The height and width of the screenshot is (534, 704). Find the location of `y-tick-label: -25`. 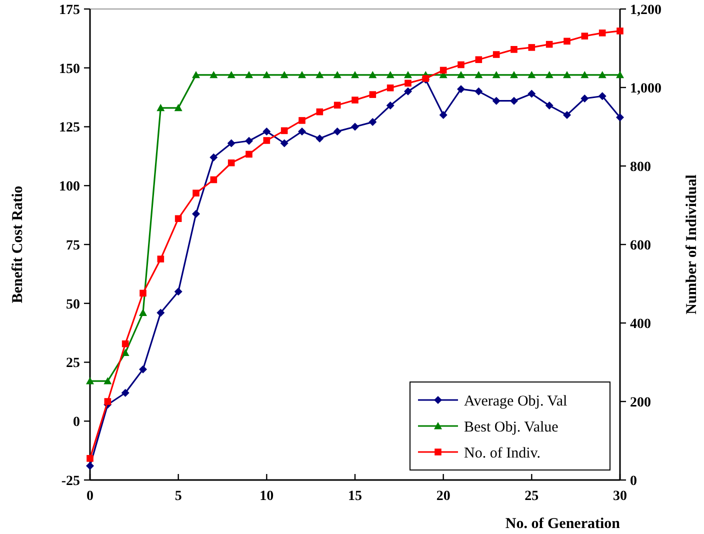

y-tick-label: -25 is located at coordinates (70, 481).